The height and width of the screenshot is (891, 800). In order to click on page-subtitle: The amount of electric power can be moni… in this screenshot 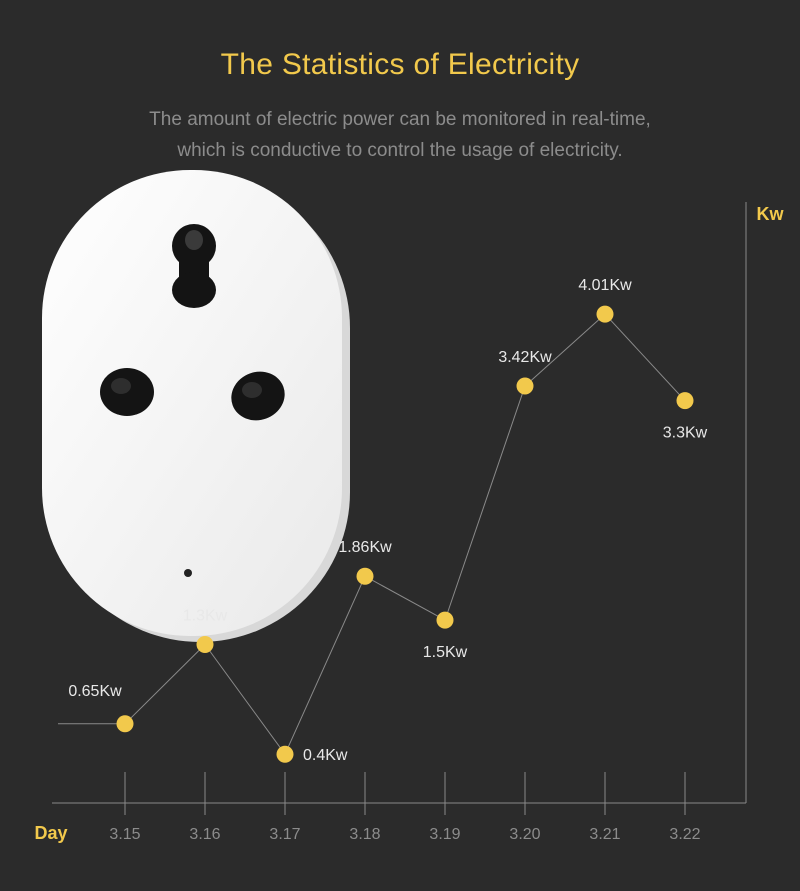, I will do `click(400, 135)`.